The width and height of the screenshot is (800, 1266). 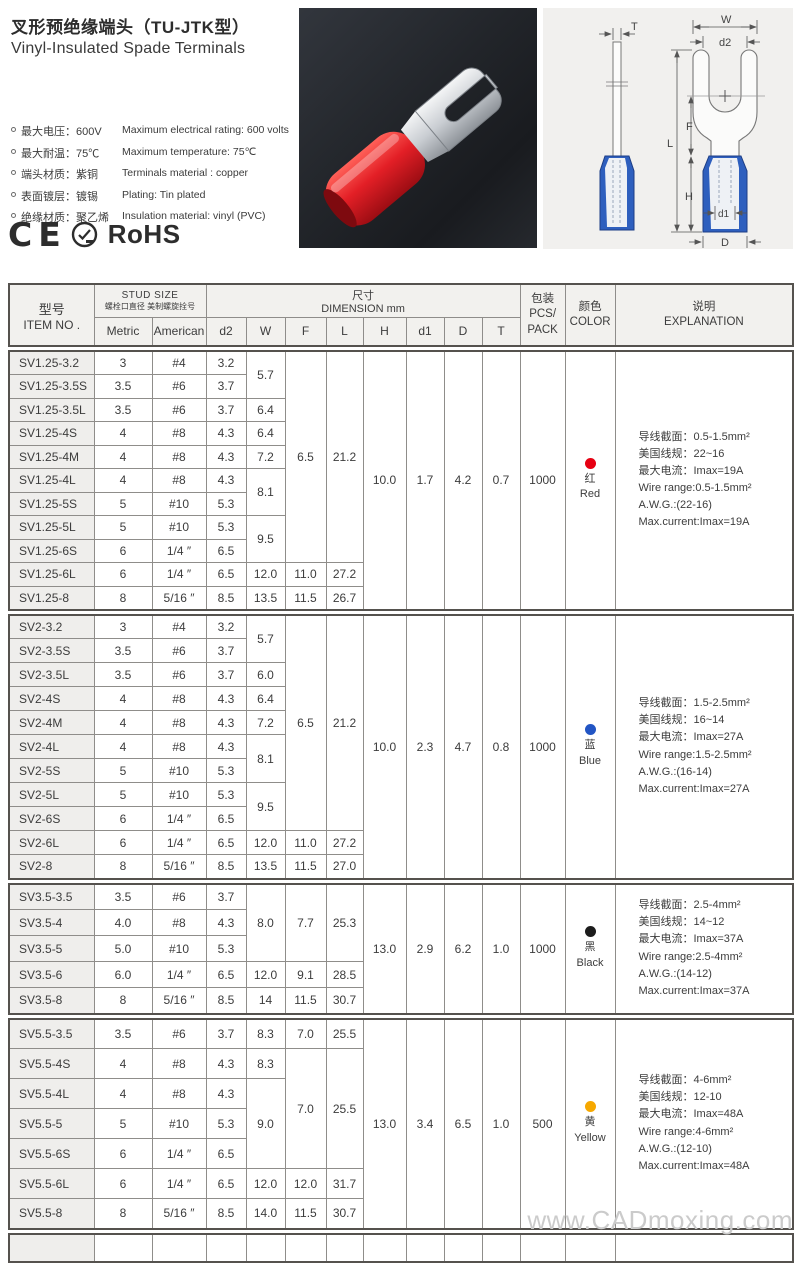 I want to click on value-cell: 11.5, so click(x=305, y=1213).